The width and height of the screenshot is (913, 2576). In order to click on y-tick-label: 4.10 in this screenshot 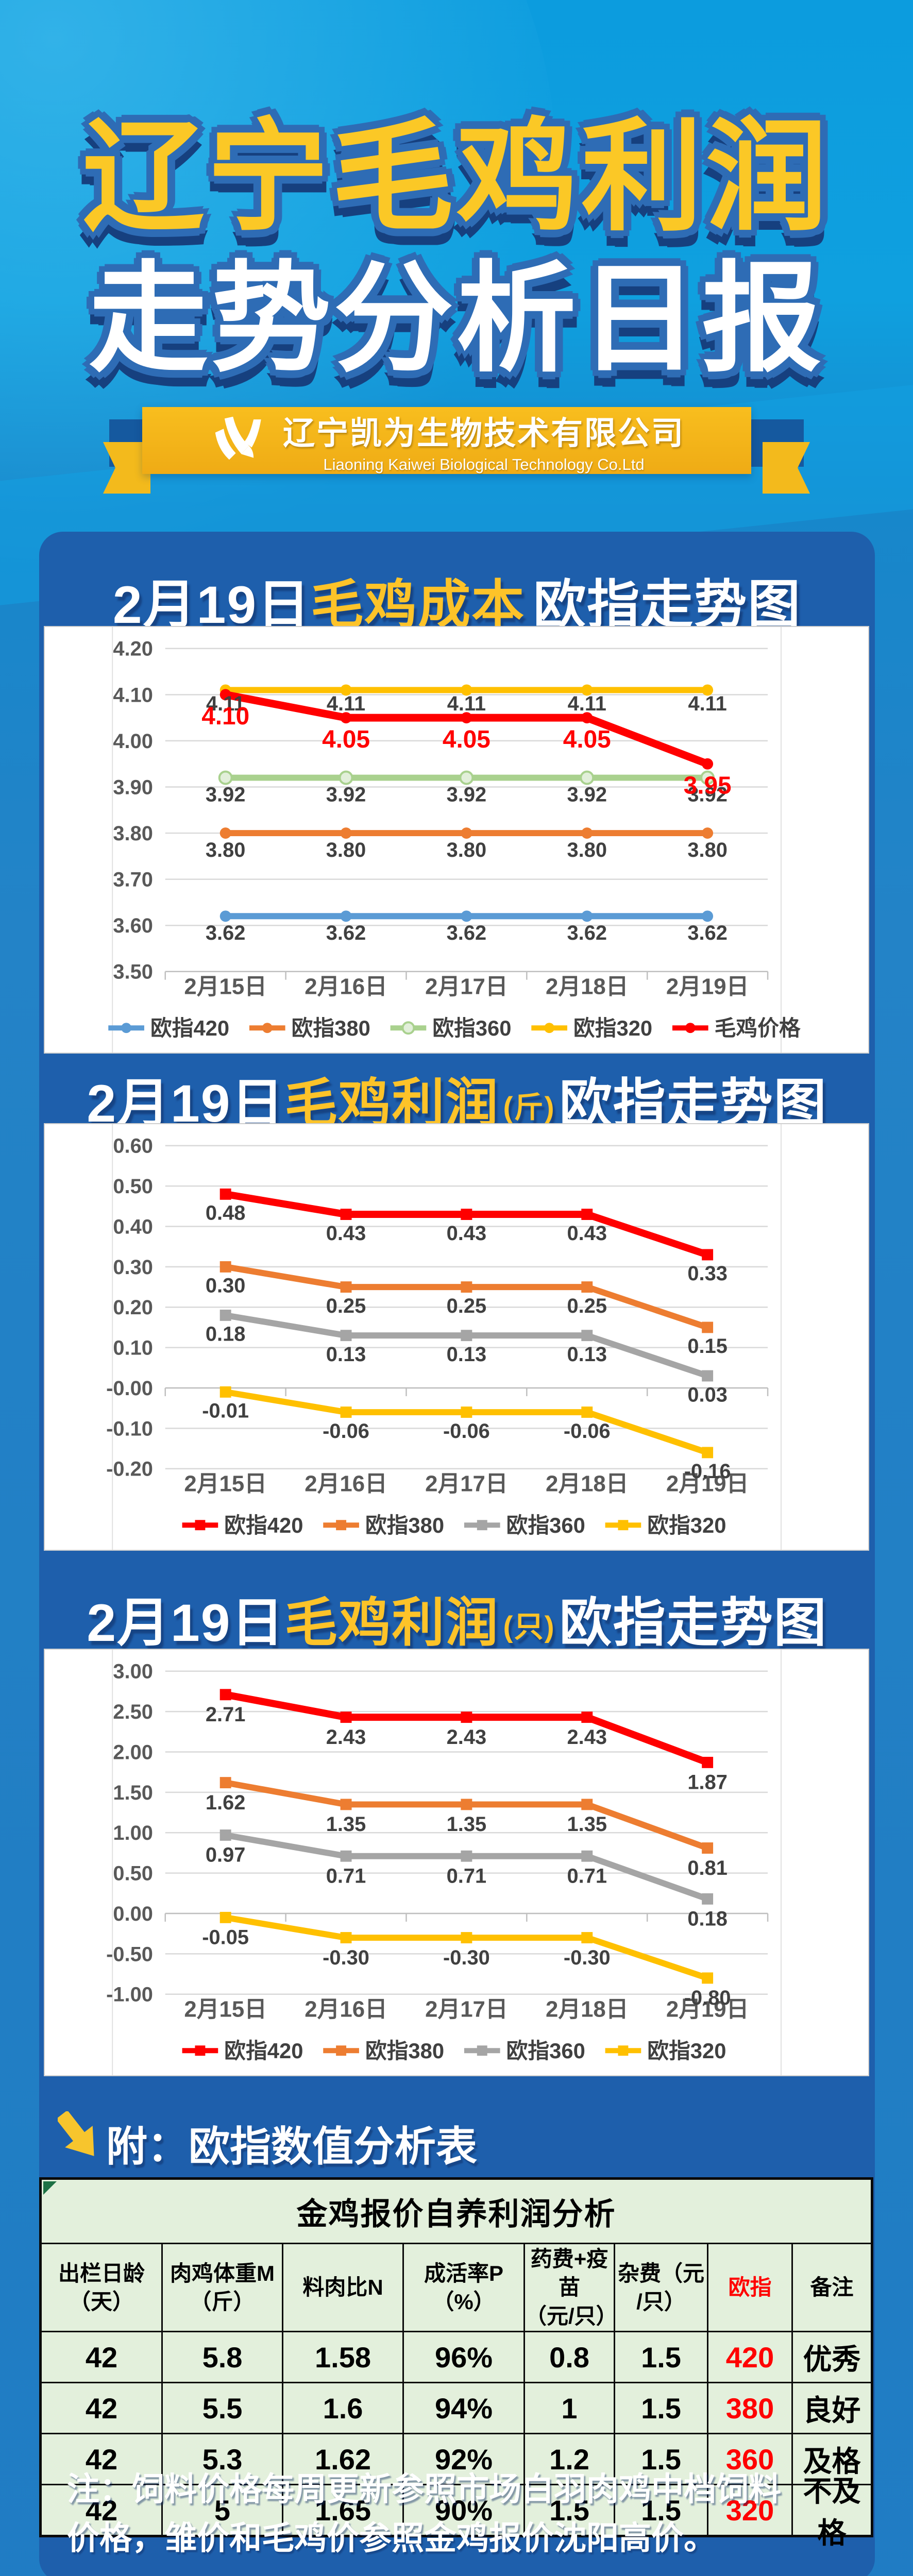, I will do `click(133, 695)`.